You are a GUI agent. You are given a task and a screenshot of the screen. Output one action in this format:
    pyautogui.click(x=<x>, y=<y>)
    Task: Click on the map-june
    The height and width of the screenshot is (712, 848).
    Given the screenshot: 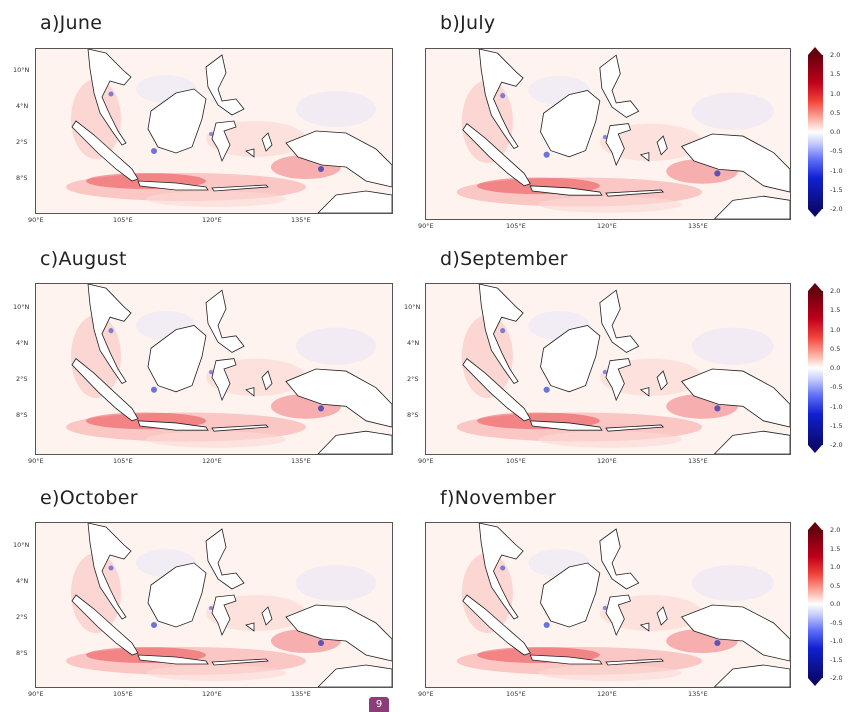 What is the action you would take?
    pyautogui.click(x=214, y=131)
    